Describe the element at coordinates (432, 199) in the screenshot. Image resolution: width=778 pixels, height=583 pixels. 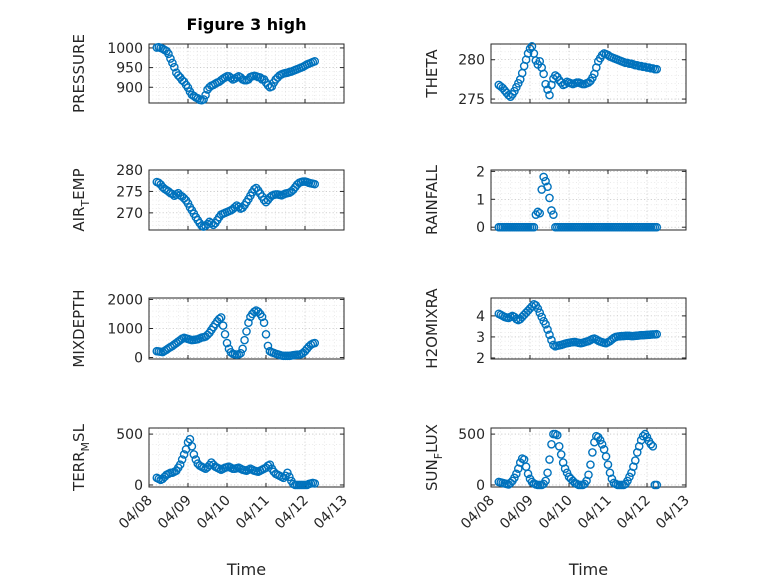
I see `y-axis-label: RAINFALL` at that location.